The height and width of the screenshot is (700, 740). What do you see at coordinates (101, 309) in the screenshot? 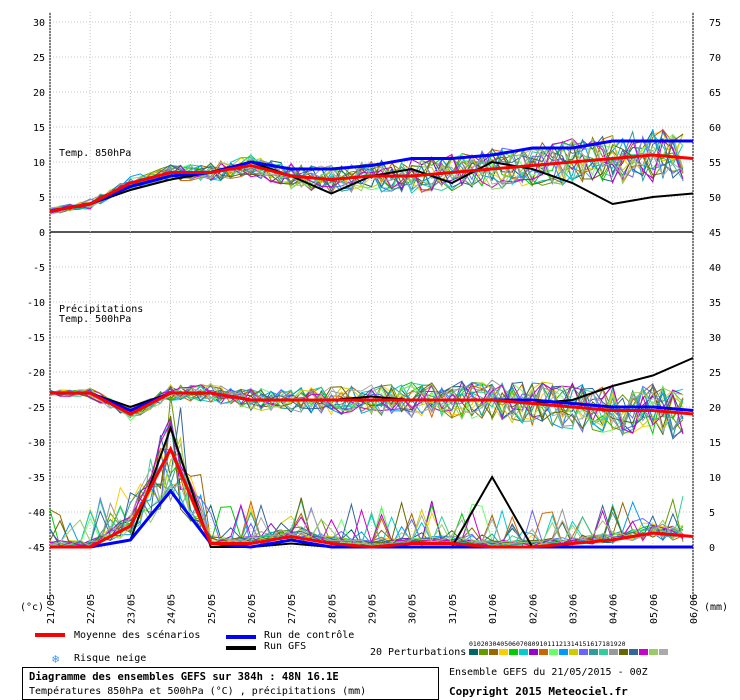
I see `label-precip: Précipitations` at bounding box center [101, 309].